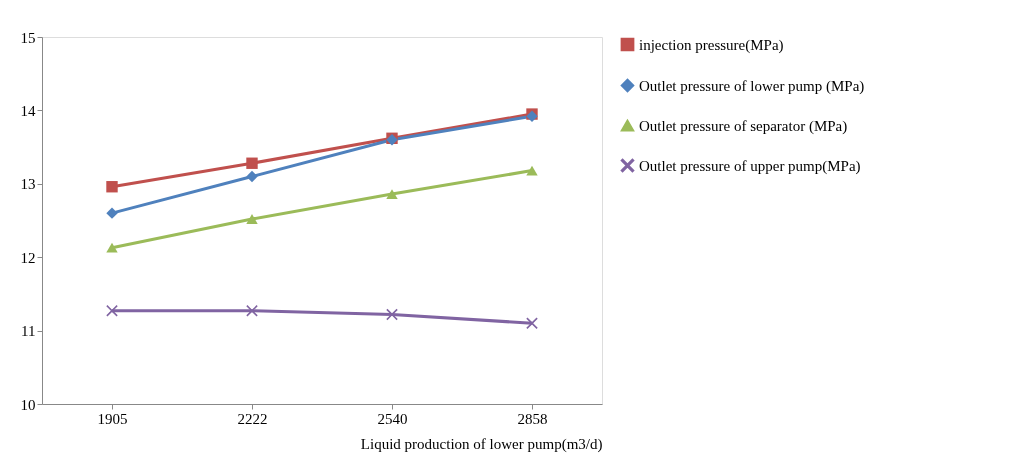 This screenshot has height=468, width=1030. What do you see at coordinates (532, 418) in the screenshot?
I see `x-tick-label: 2858` at bounding box center [532, 418].